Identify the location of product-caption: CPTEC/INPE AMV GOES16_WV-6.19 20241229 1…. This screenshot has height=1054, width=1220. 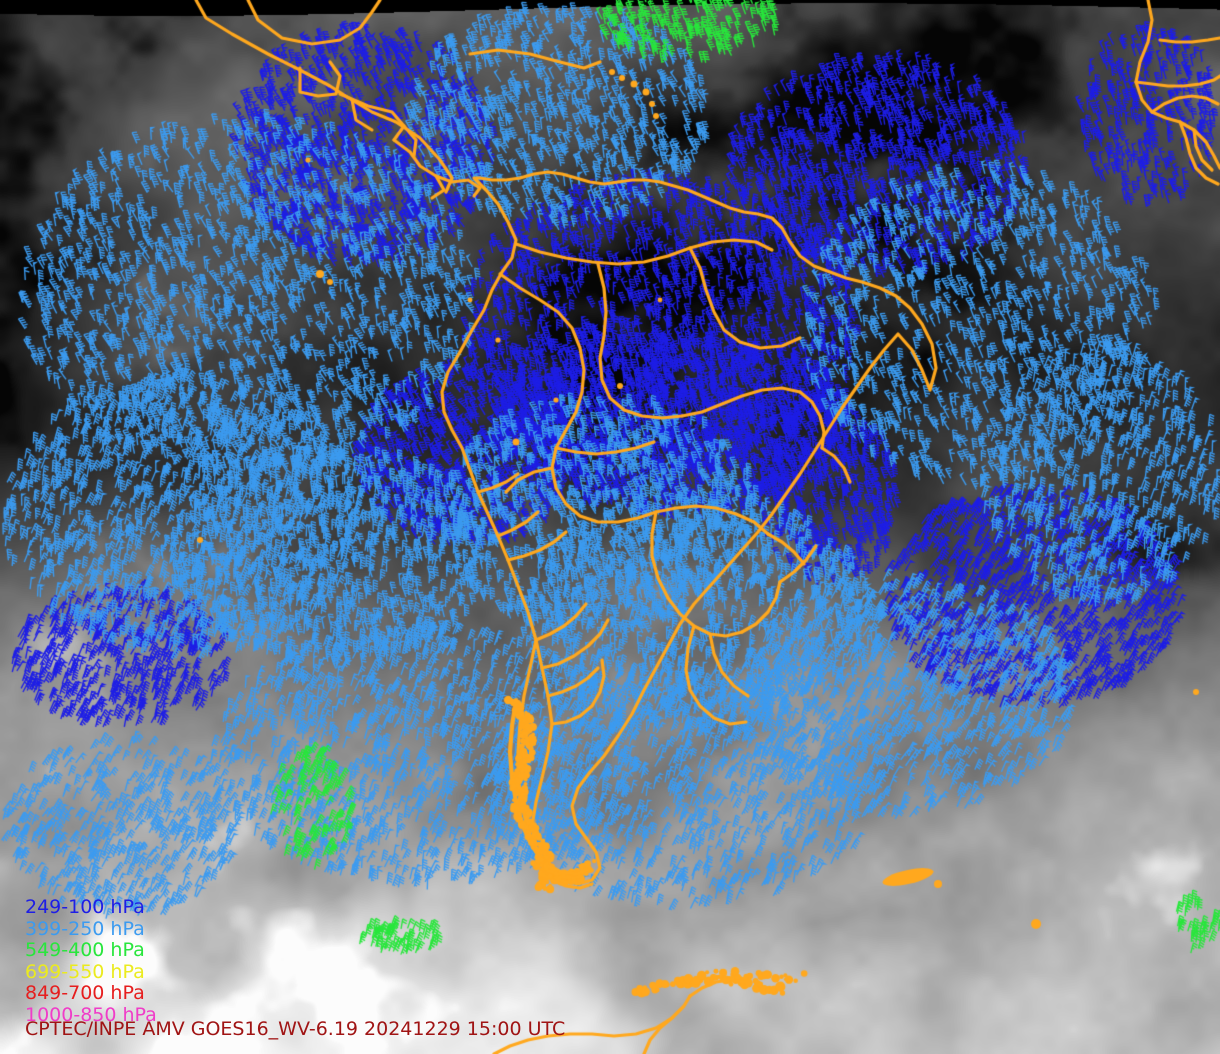
(295, 1029).